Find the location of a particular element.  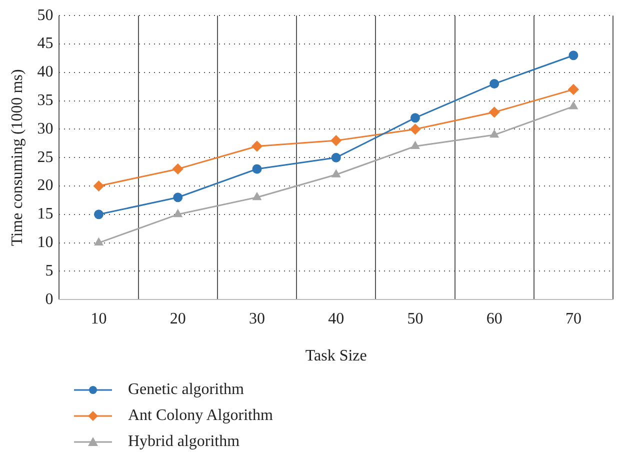

y-tick-label: 30 is located at coordinates (45, 129).